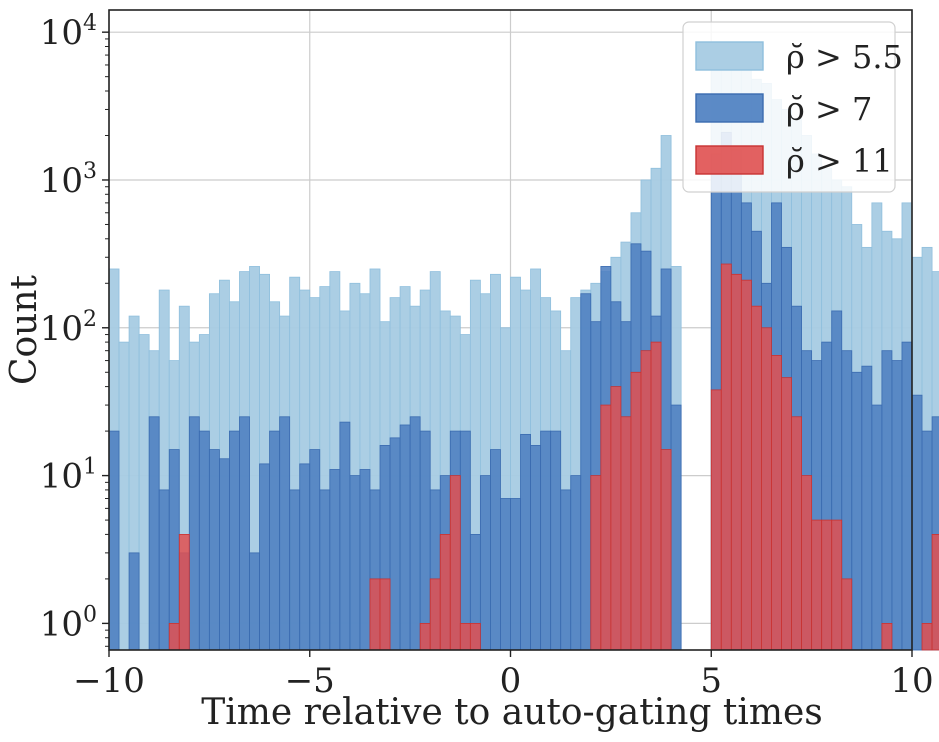 The width and height of the screenshot is (939, 742). Describe the element at coordinates (24, 329) in the screenshot. I see `y-axis-title: Count` at that location.